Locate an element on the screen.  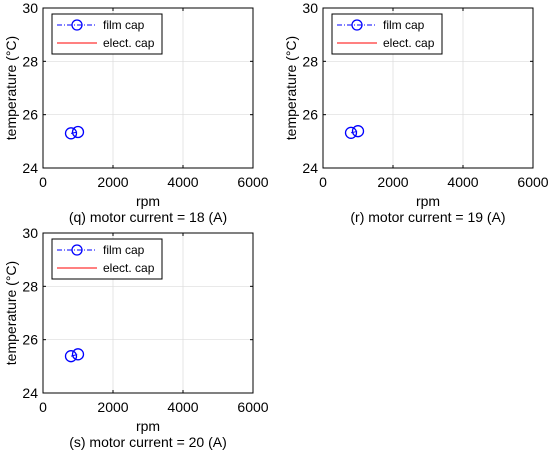
panel-caption: (s) motor current = 20 (A) is located at coordinates (148, 442).